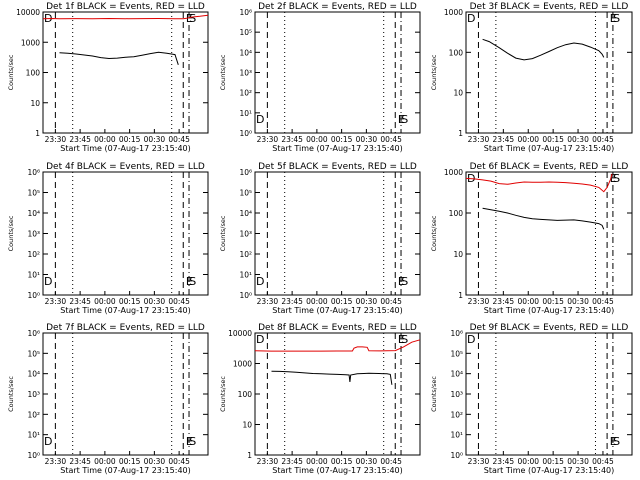 This screenshot has height=480, width=640. Describe the element at coordinates (125, 167) in the screenshot. I see `panel-title: Det 4f BLACK = Events, RED = LLD` at that location.